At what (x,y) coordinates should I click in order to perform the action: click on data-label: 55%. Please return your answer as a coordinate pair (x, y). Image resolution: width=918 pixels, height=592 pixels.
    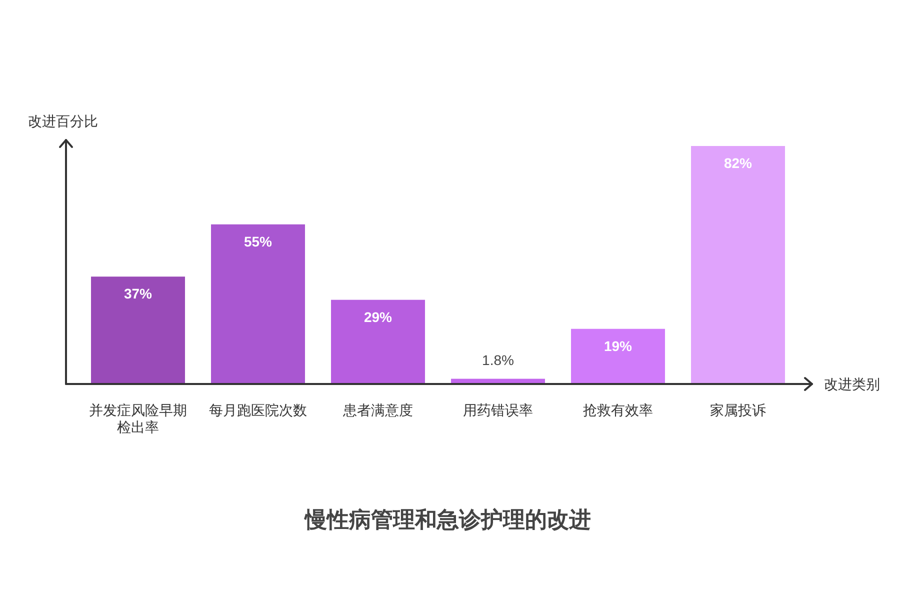
    Looking at the image, I should click on (258, 241).